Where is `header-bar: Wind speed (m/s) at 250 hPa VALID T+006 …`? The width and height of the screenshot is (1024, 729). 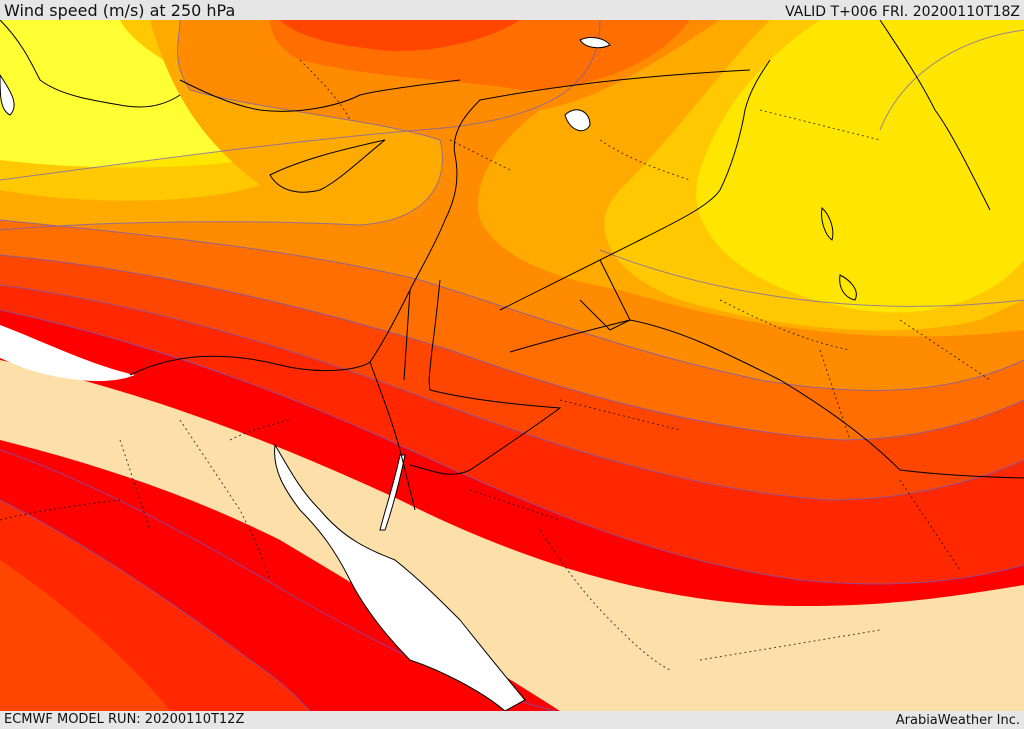
header-bar: Wind speed (m/s) at 250 hPa VALID T+006 … is located at coordinates (512, 10).